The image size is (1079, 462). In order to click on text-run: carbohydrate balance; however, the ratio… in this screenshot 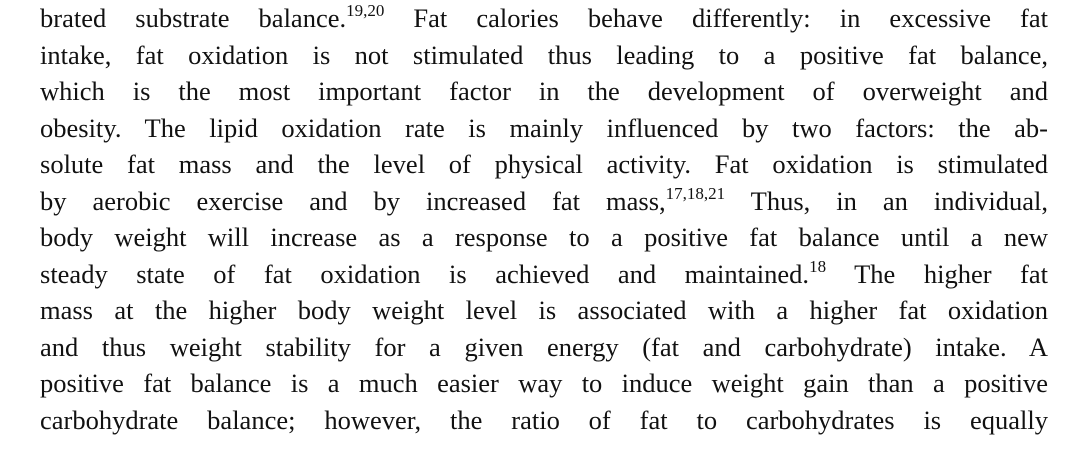, I will do `click(544, 419)`.